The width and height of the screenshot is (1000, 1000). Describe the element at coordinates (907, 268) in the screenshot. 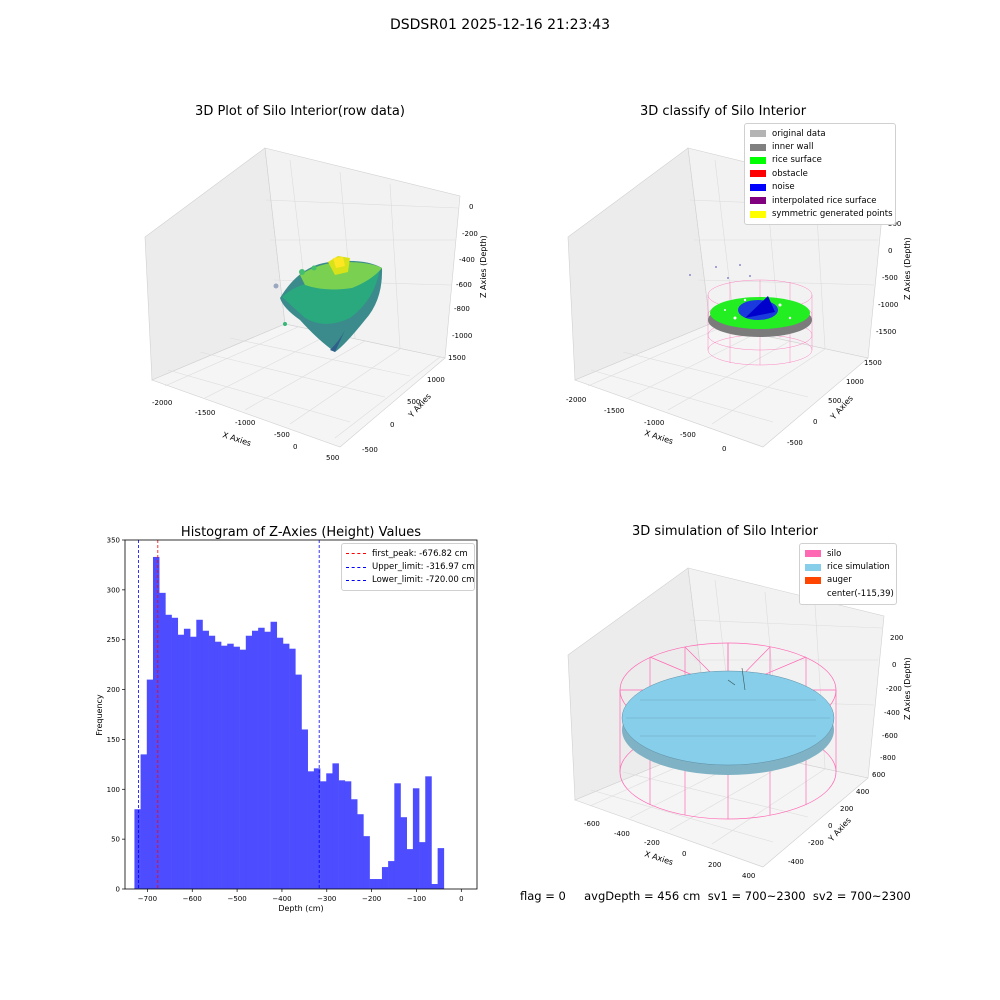

I see `p2-zlabel: Z Axies (Depth)` at that location.